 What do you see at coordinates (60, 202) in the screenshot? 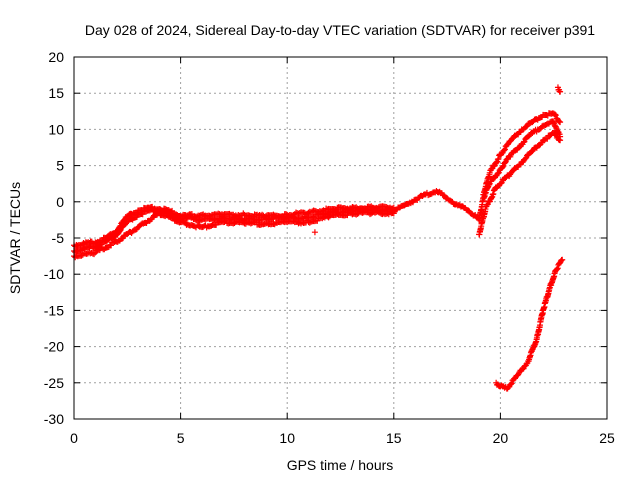
I see `y-tick-label: 0` at bounding box center [60, 202].